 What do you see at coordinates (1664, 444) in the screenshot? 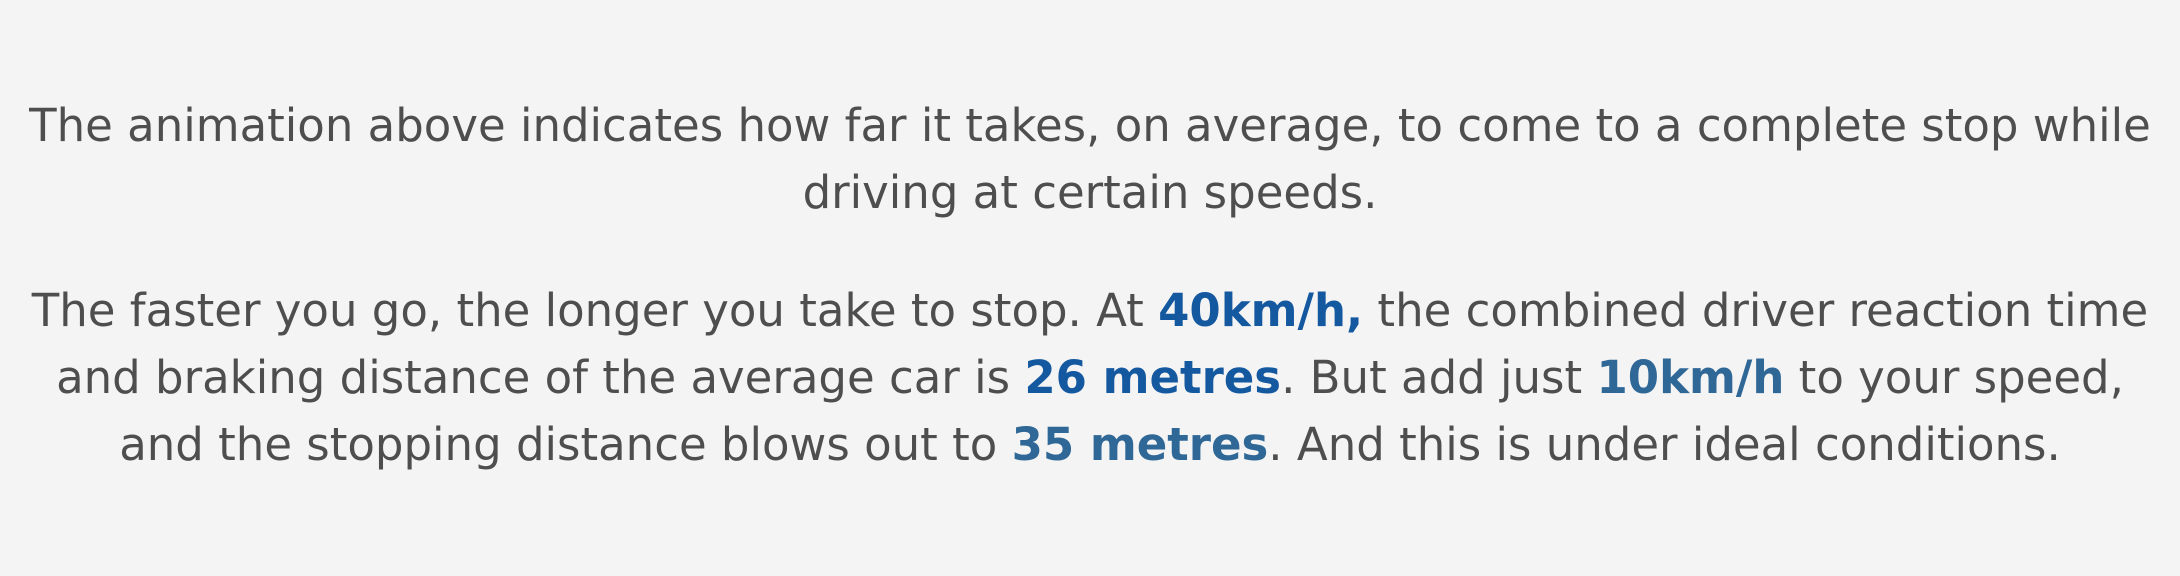
I see `paragraph-text-5: . And this is under ideal conditions.` at bounding box center [1664, 444].